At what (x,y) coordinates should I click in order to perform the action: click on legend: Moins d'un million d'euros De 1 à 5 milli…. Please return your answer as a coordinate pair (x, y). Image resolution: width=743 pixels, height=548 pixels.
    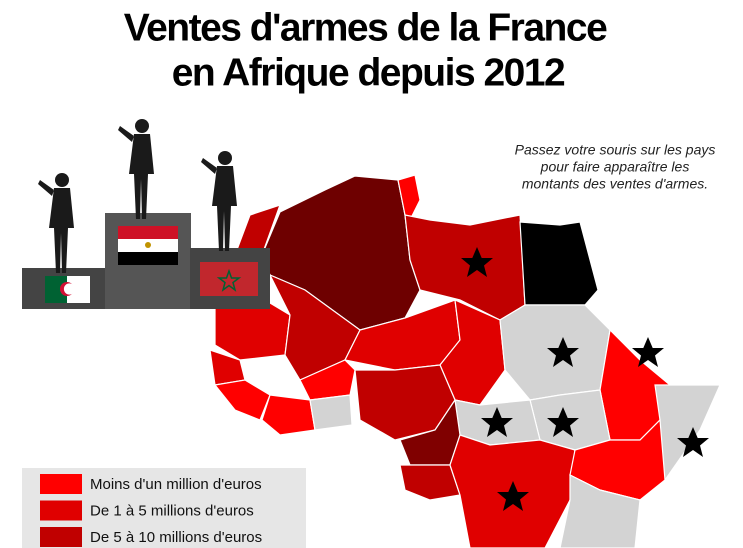
    Looking at the image, I should click on (151, 510).